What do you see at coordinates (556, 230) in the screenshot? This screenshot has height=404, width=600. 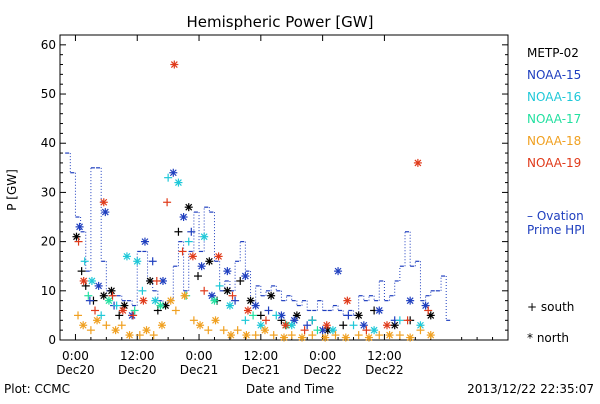 I see `legend-ovation-line2: Prime HPI` at bounding box center [556, 230].